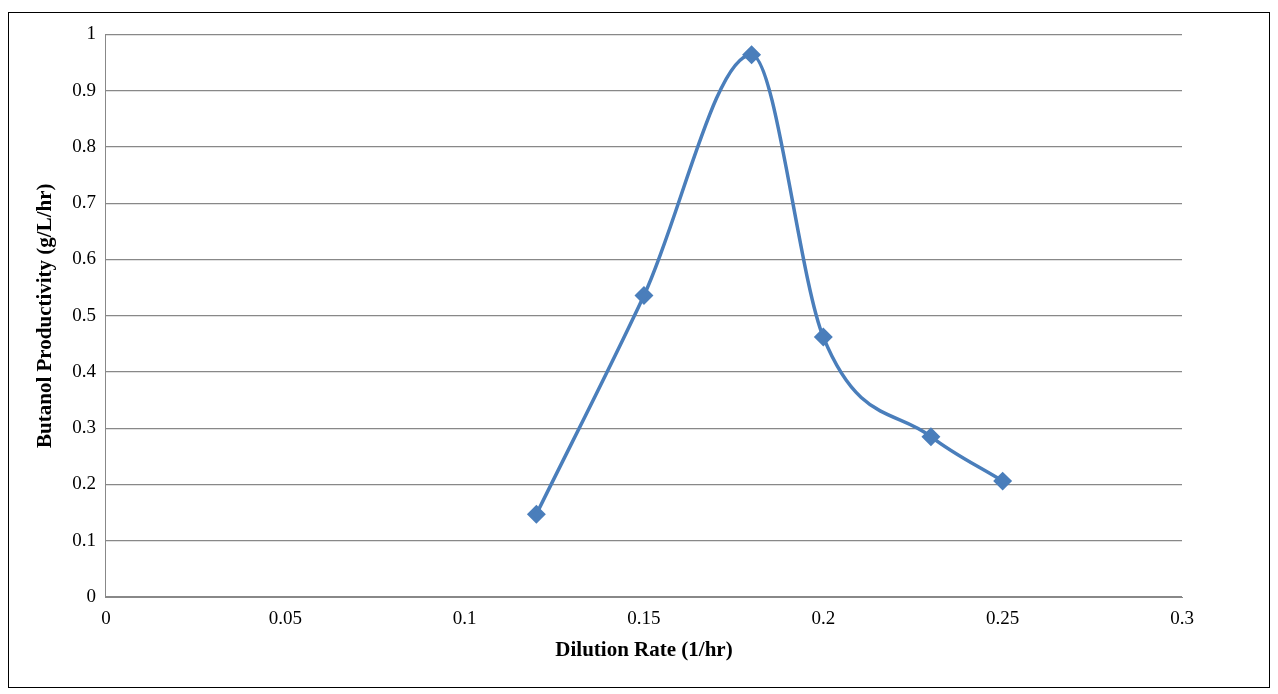  I want to click on y-tick-label: 0.7, so click(84, 202).